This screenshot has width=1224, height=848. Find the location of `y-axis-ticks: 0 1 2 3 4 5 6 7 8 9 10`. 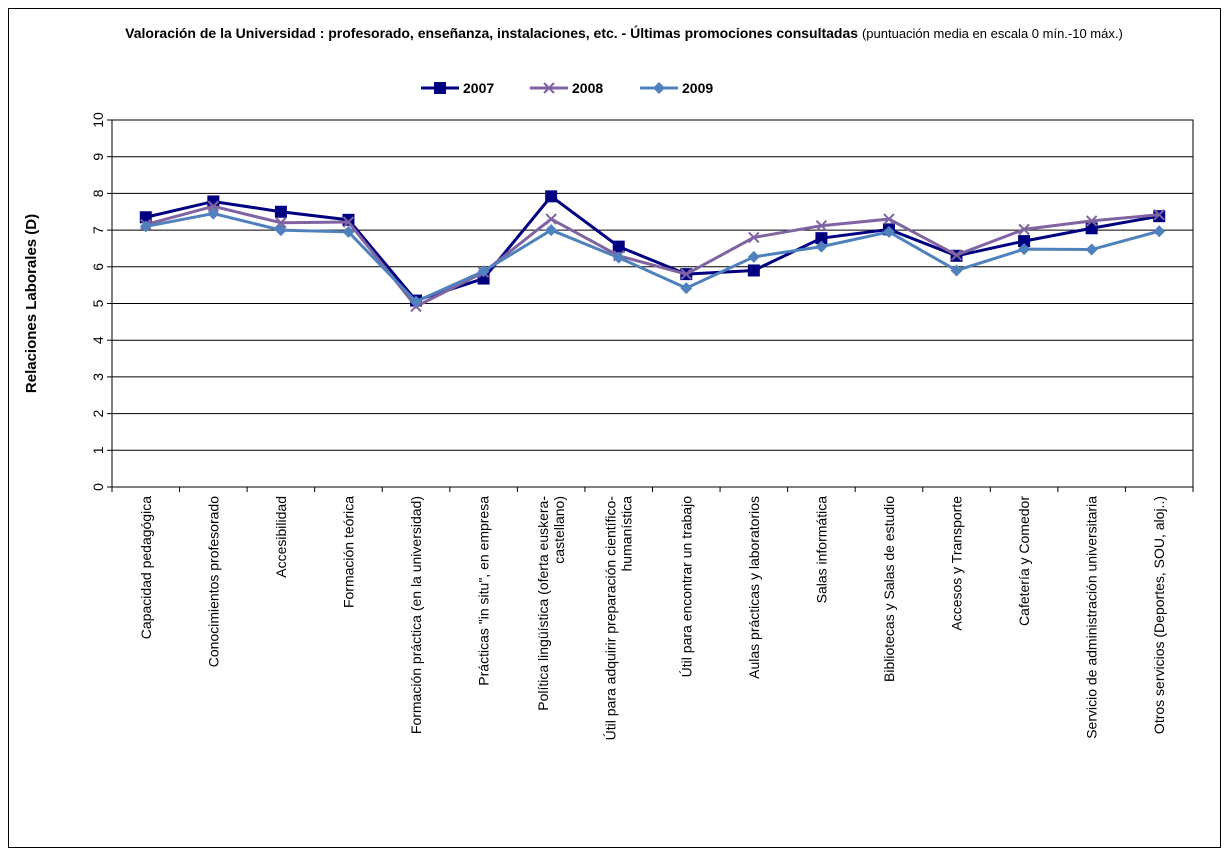

y-axis-ticks: 0 1 2 3 4 5 6 7 8 9 10 is located at coordinates (101, 301).